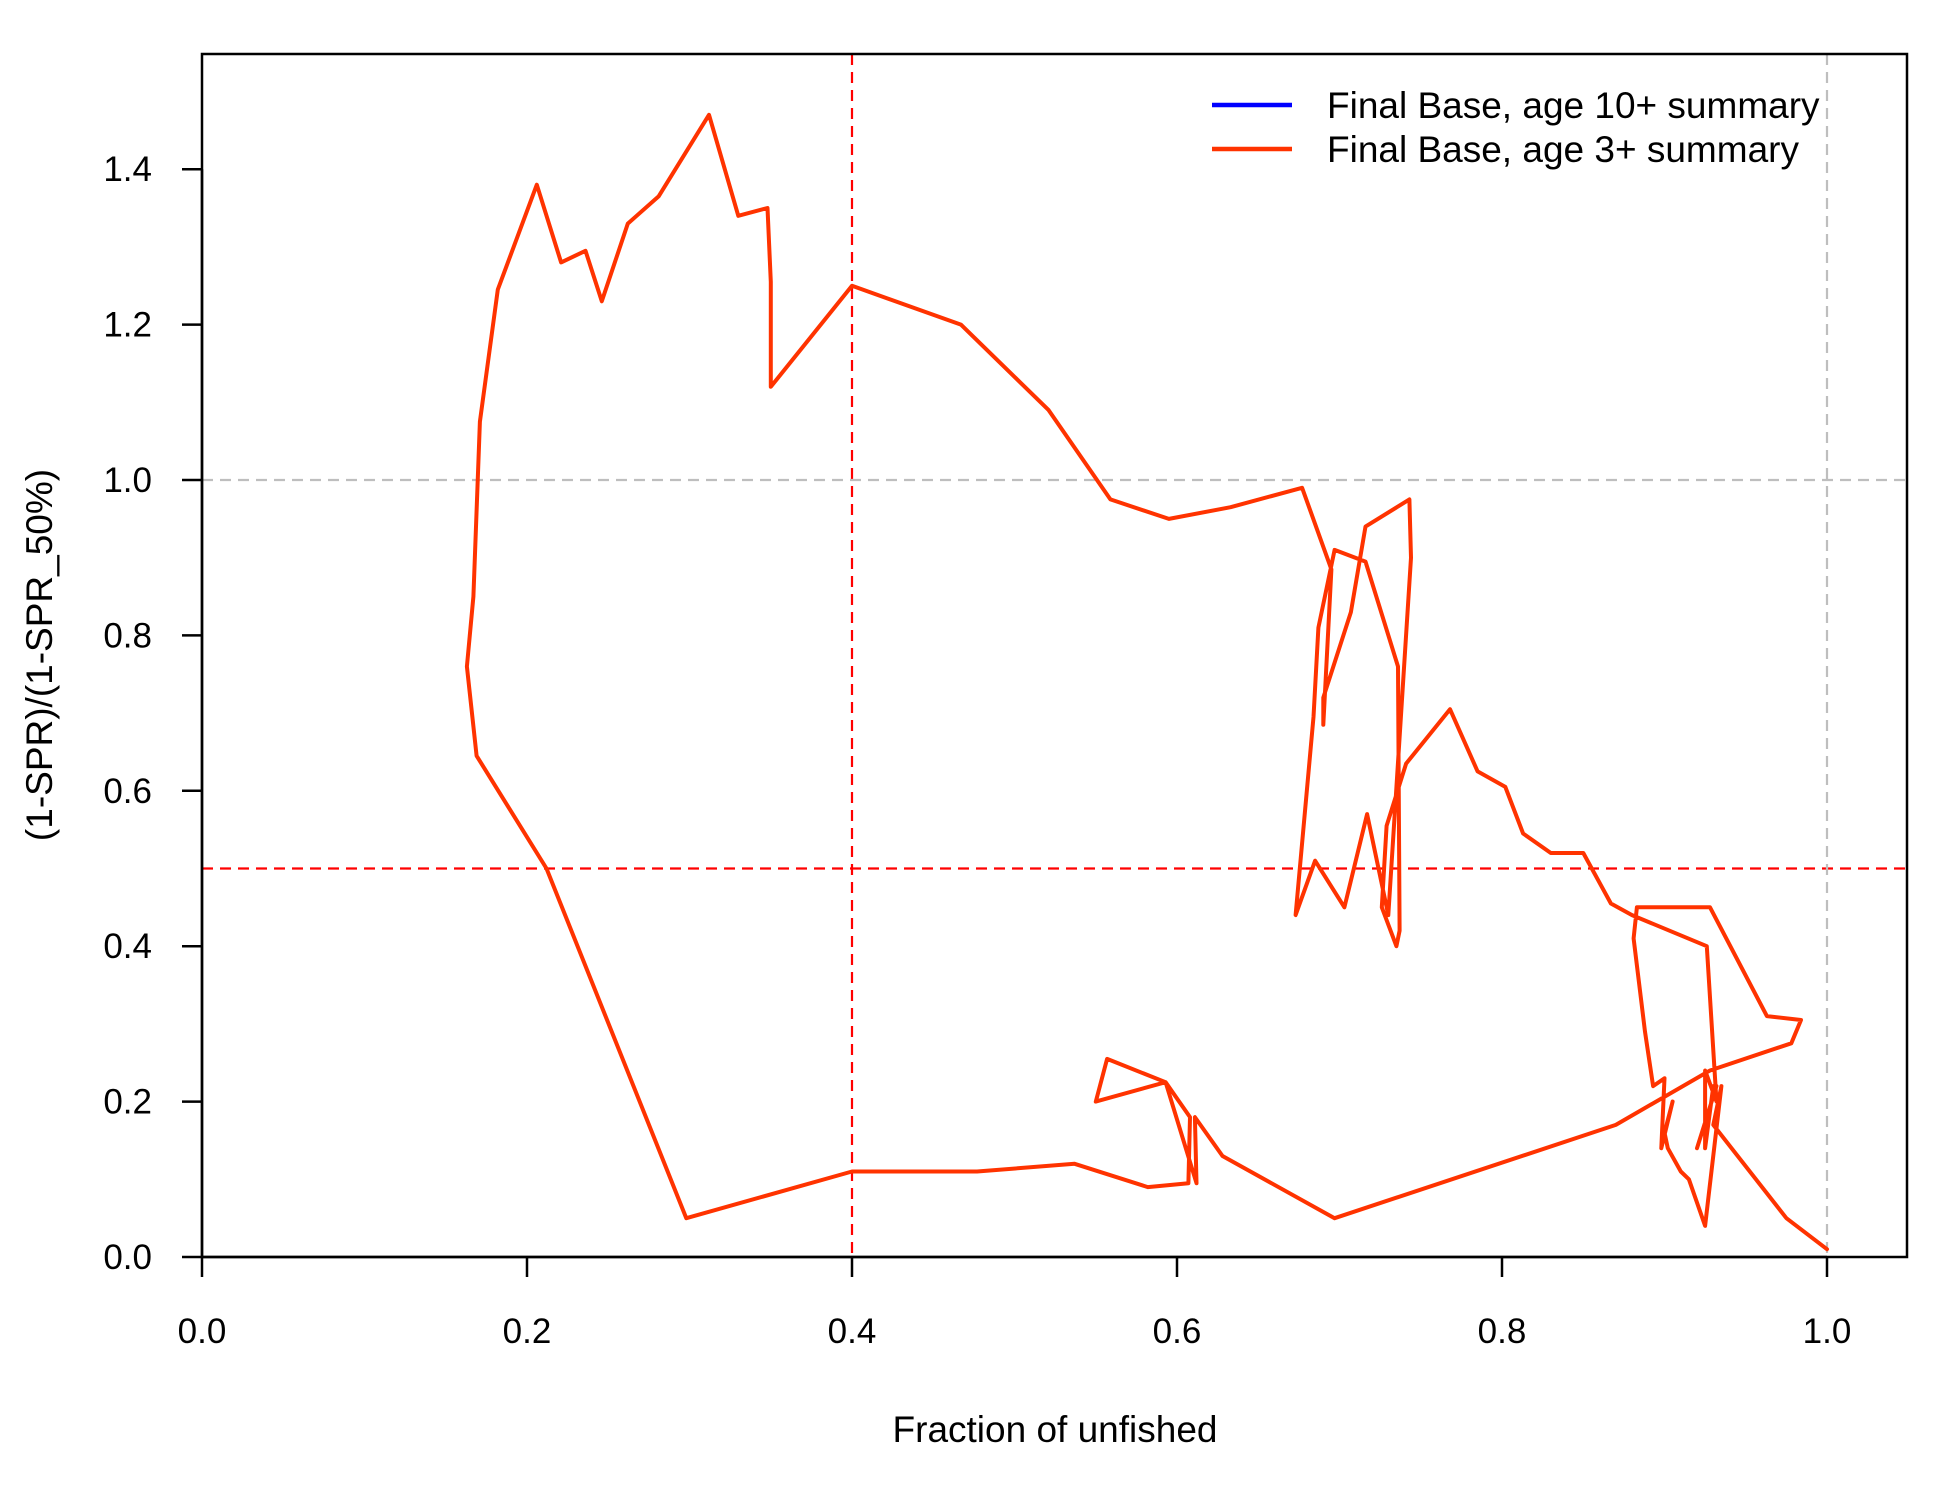 The height and width of the screenshot is (1500, 1950). I want to click on x-tick-label-3: 0.6, so click(1177, 1331).